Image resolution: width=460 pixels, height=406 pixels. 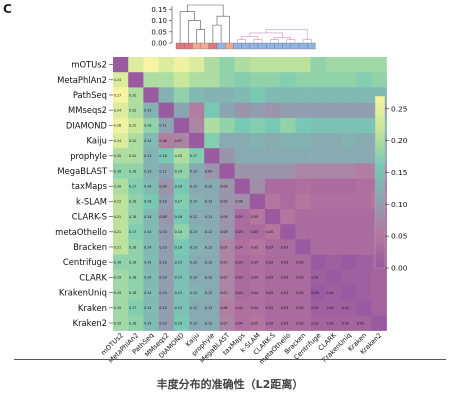 I want to click on row-label: MegaBLAST, so click(x=82, y=171).